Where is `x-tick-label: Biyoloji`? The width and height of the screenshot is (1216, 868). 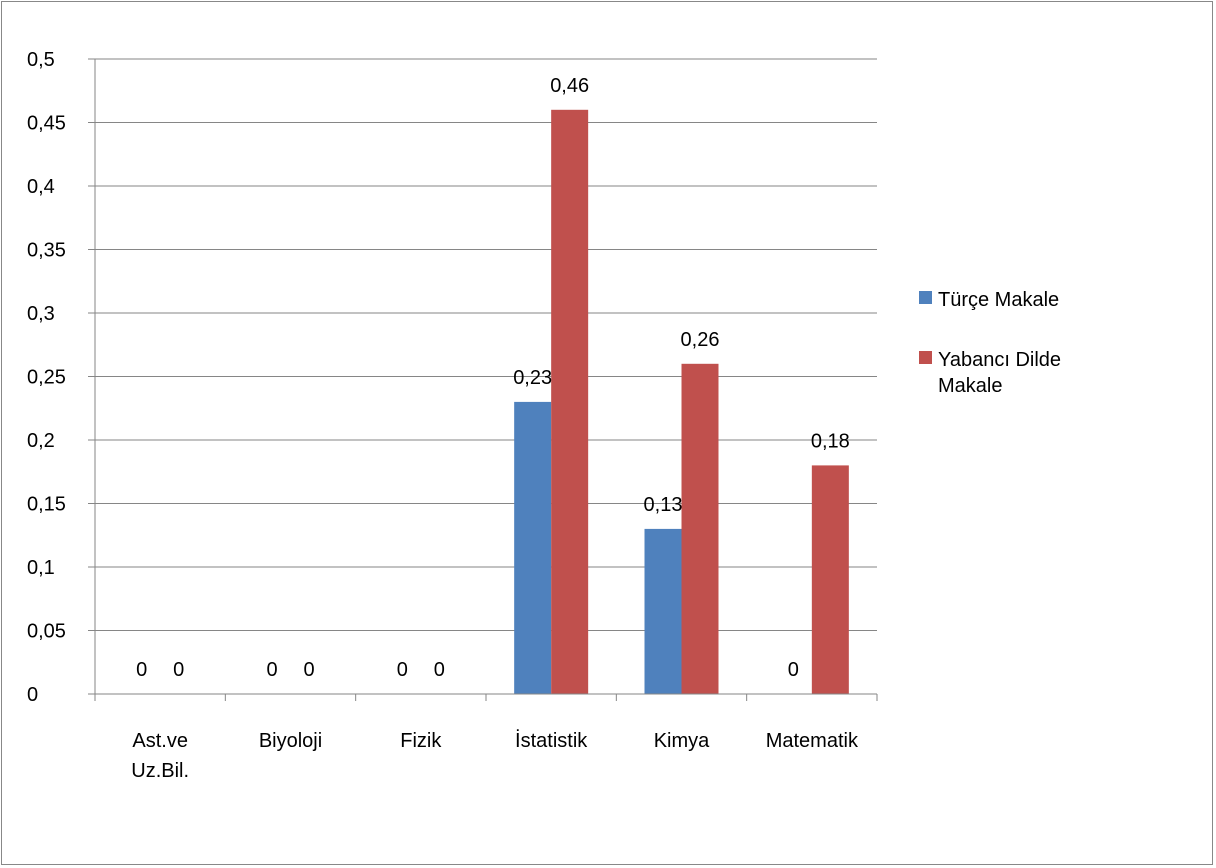
x-tick-label: Biyoloji is located at coordinates (290, 741).